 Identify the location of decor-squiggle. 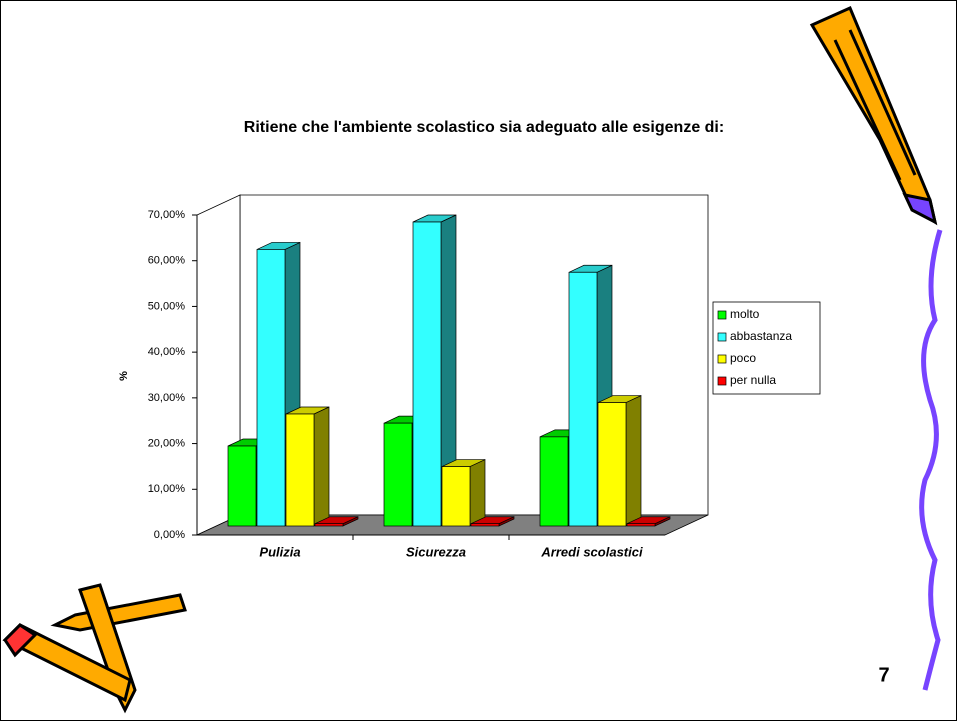
(931, 460).